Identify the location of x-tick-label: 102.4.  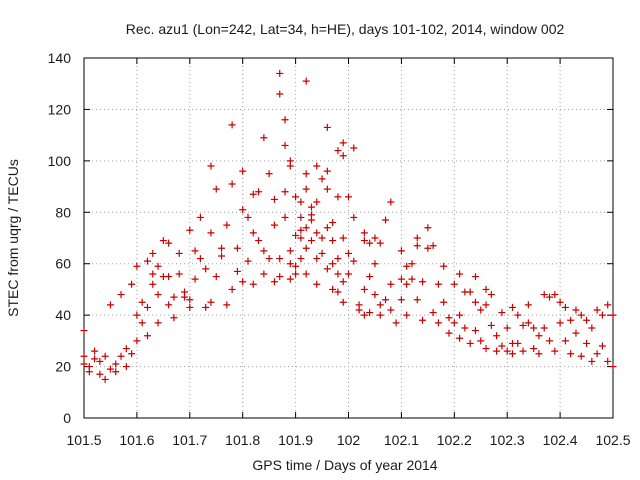
(560, 440).